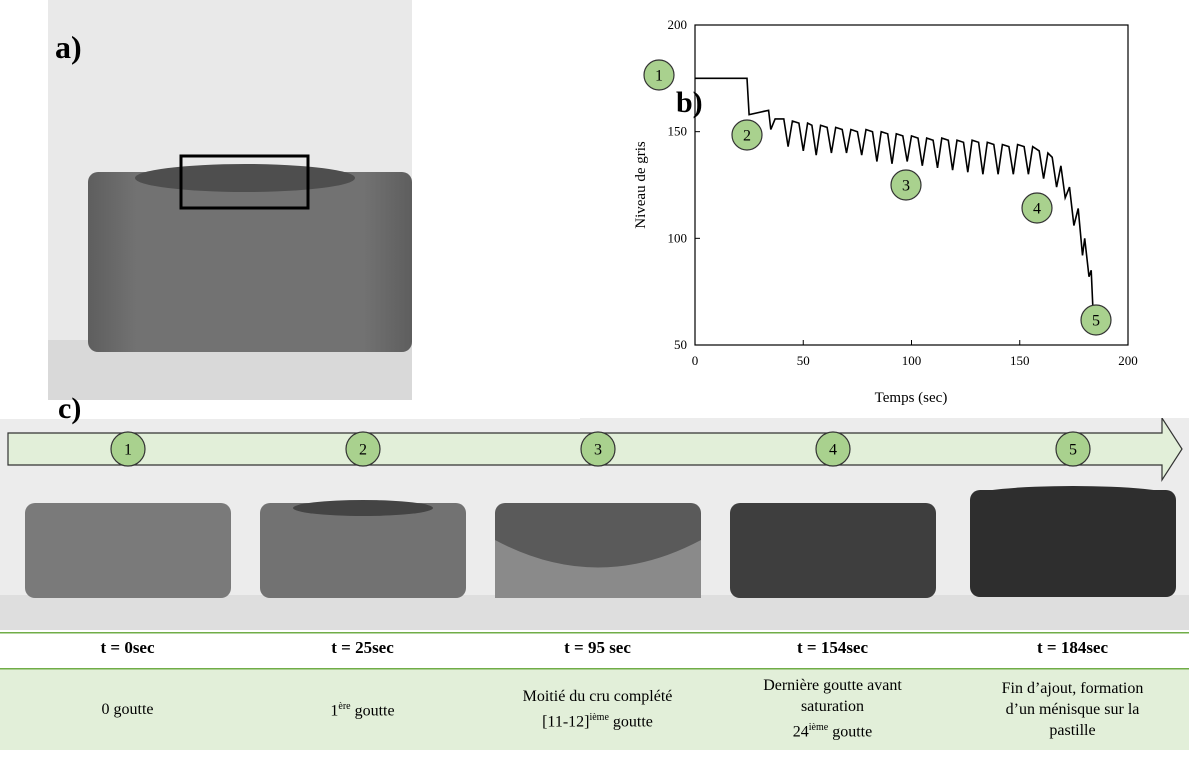  Describe the element at coordinates (362, 647) in the screenshot. I see `time-label: t = 25sec` at that location.